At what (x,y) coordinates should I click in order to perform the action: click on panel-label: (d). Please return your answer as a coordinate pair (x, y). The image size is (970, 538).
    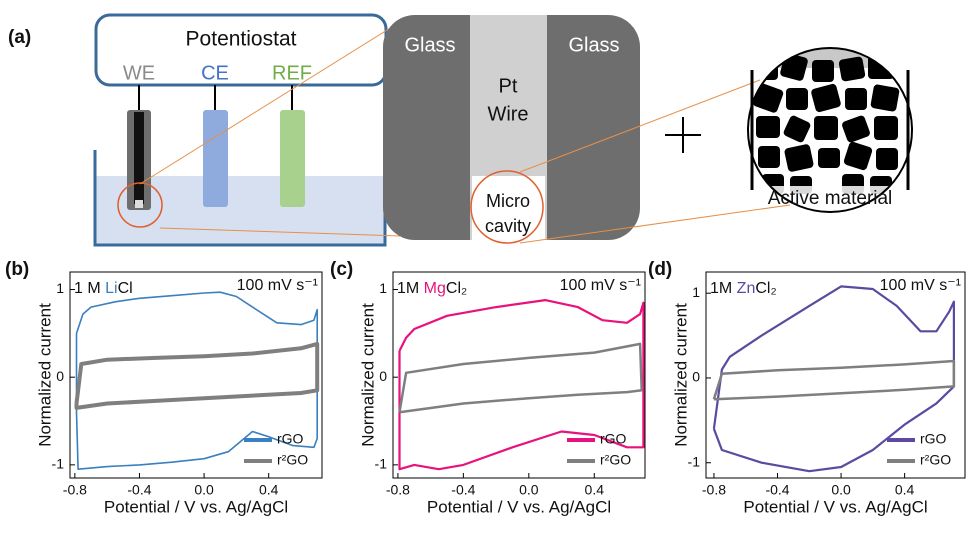
    Looking at the image, I should click on (660, 269).